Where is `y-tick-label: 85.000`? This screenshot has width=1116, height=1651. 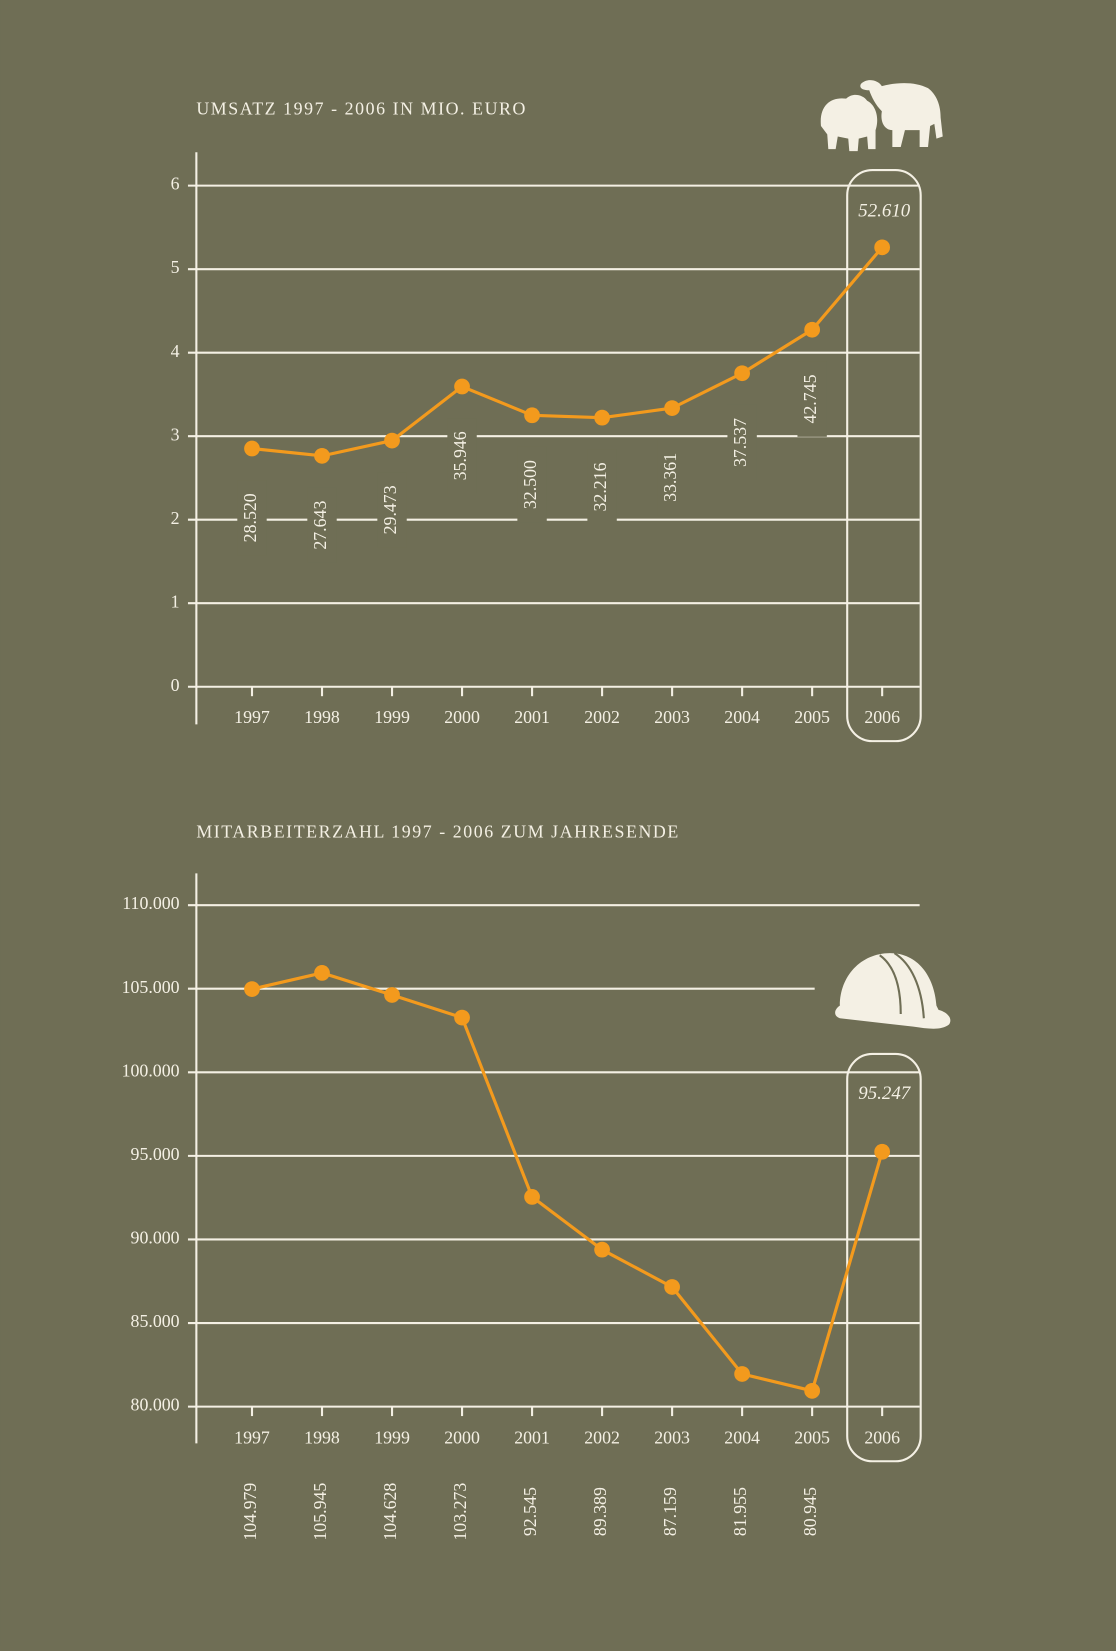
y-tick-label: 85.000 is located at coordinates (155, 1321).